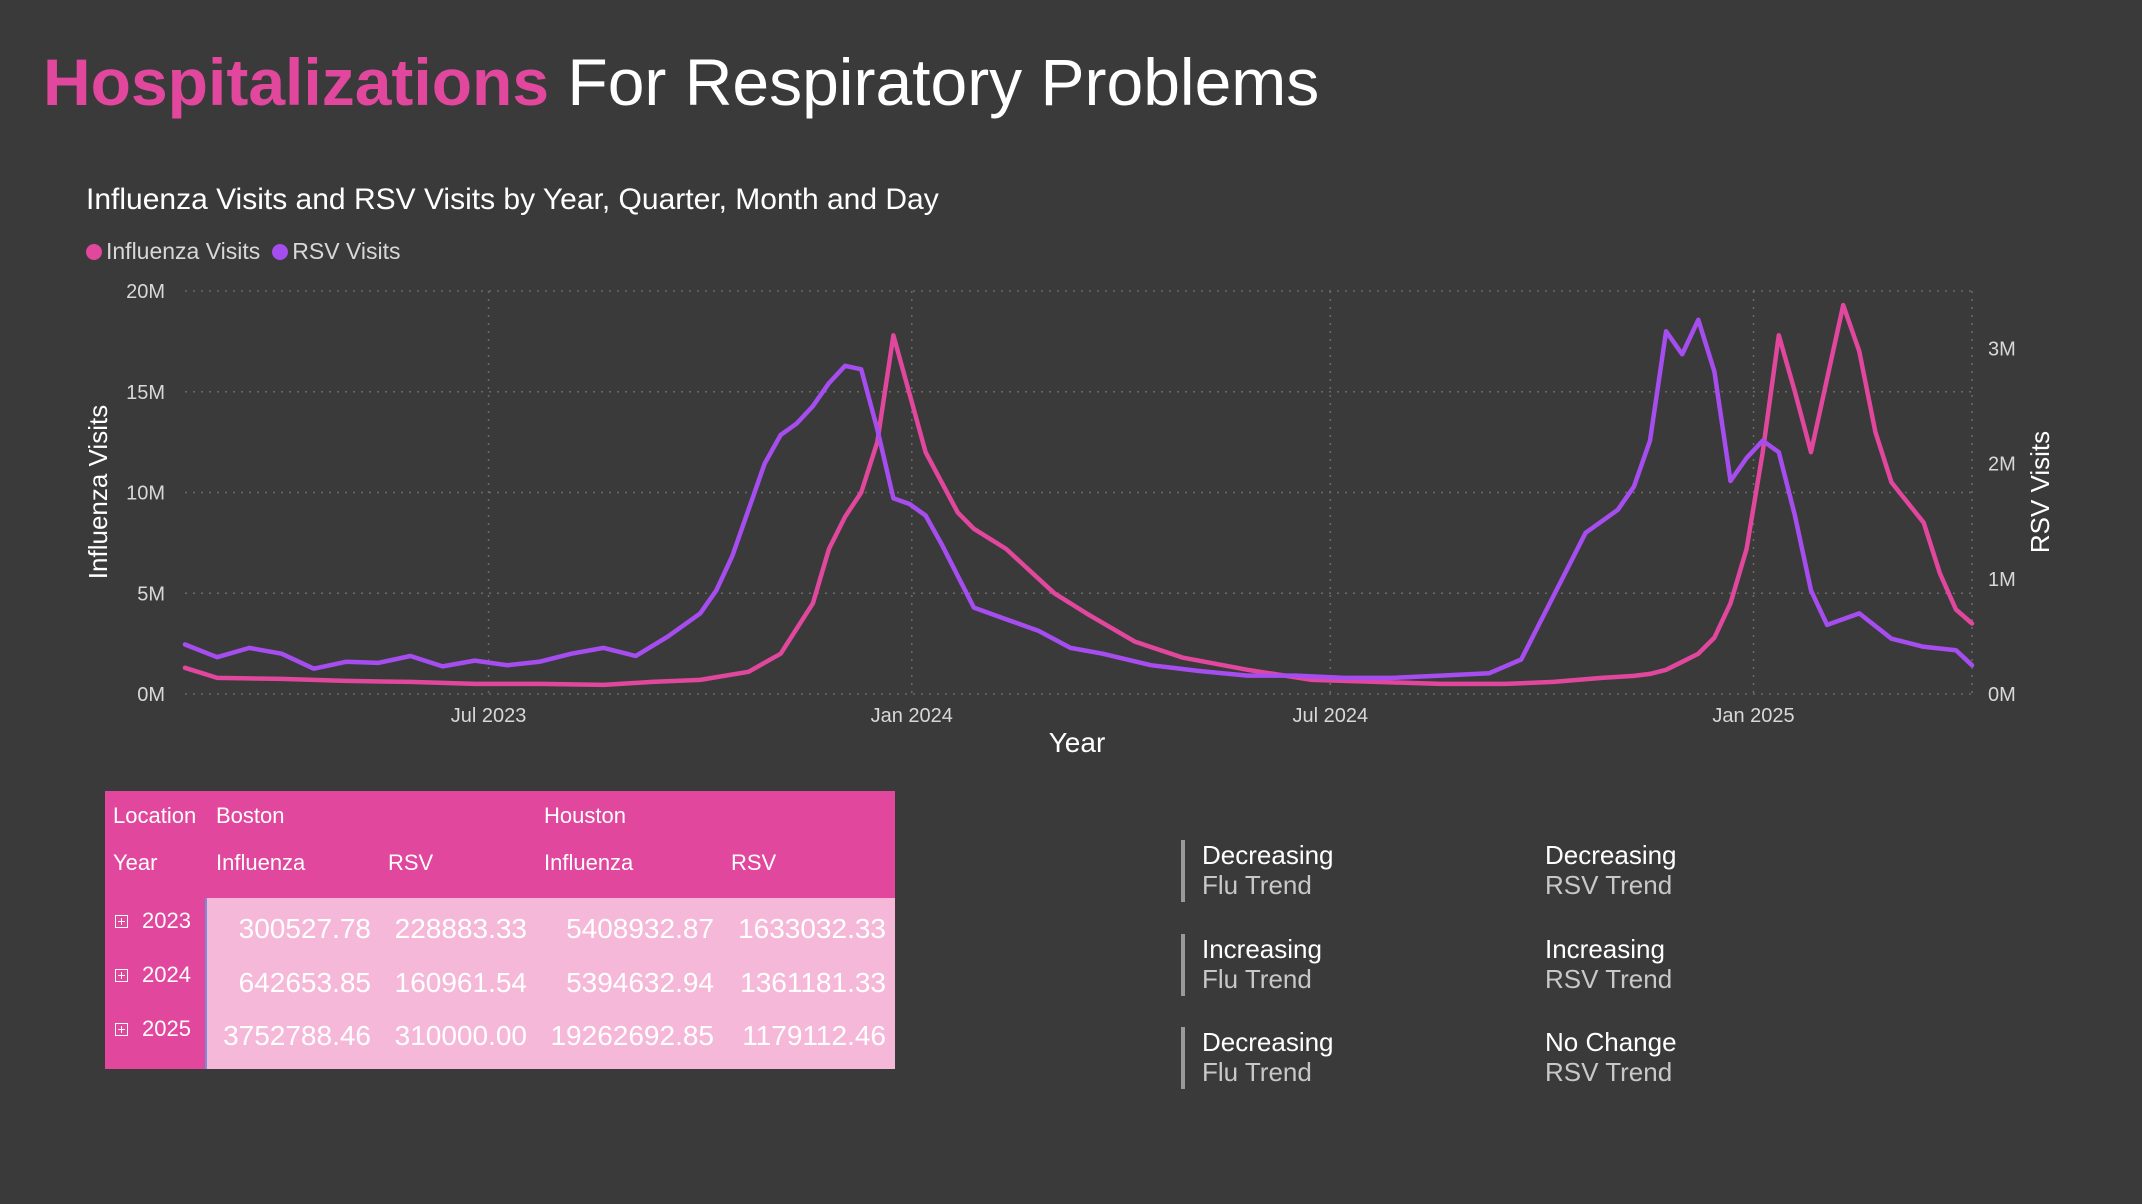  What do you see at coordinates (151, 594) in the screenshot?
I see `y-left-tick-label: 5M` at bounding box center [151, 594].